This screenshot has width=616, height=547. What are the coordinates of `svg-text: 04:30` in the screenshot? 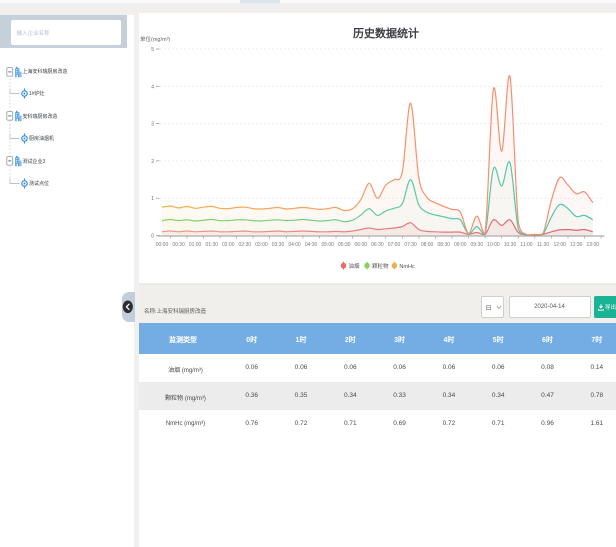 It's located at (311, 245).